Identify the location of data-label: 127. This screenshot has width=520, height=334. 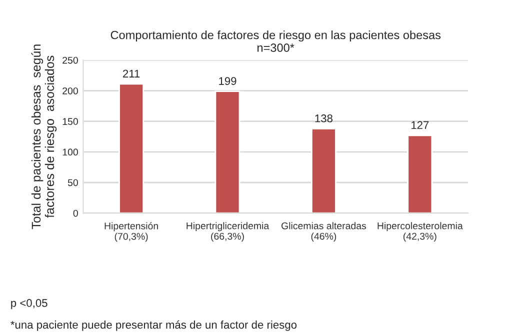
(420, 125).